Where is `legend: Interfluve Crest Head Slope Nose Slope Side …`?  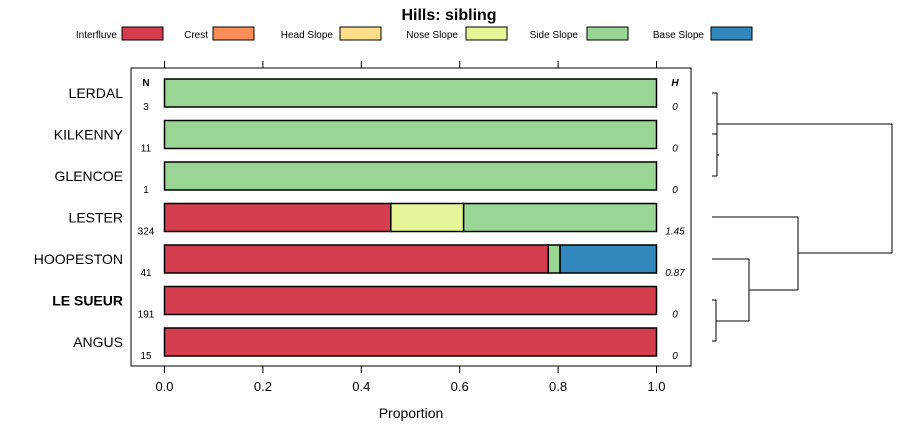
legend: Interfluve Crest Head Slope Nose Slope Side … is located at coordinates (414, 33).